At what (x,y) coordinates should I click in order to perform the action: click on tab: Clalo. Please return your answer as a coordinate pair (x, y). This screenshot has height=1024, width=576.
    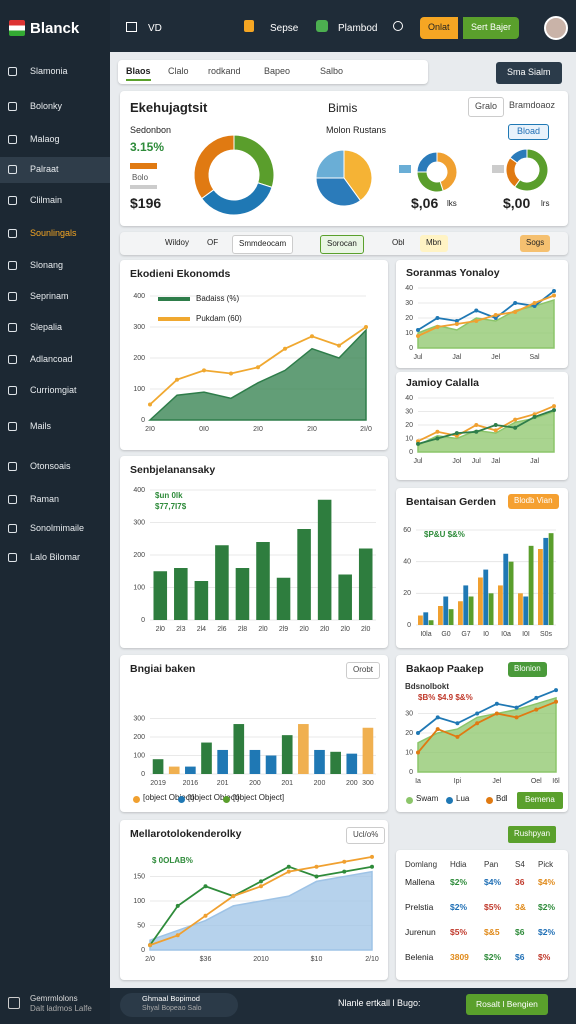
    Looking at the image, I should click on (178, 71).